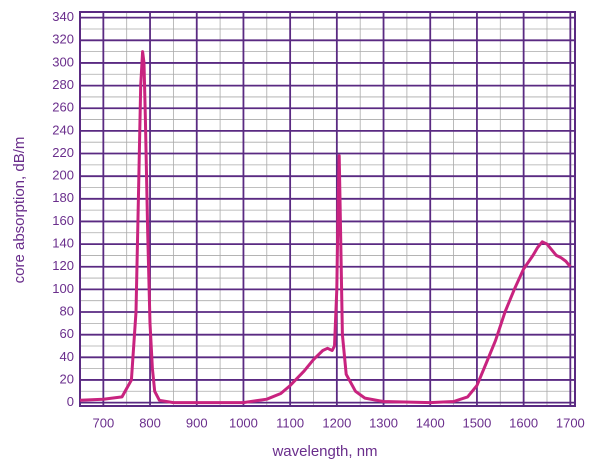  I want to click on x-tick-label: 900, so click(197, 422).